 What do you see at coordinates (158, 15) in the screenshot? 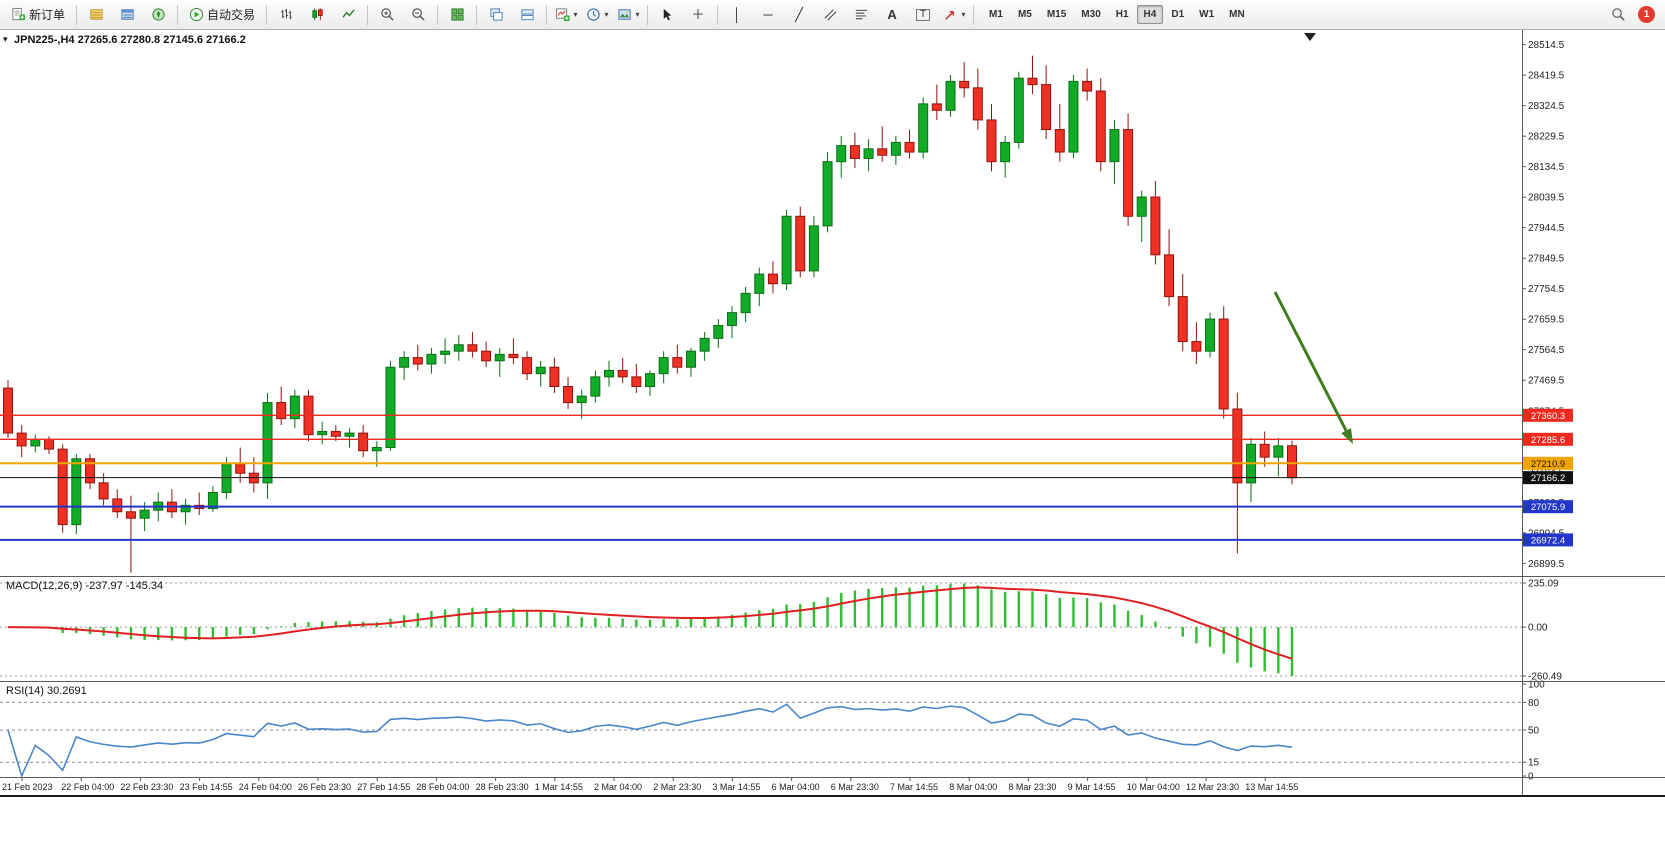
I see `navigator-button` at bounding box center [158, 15].